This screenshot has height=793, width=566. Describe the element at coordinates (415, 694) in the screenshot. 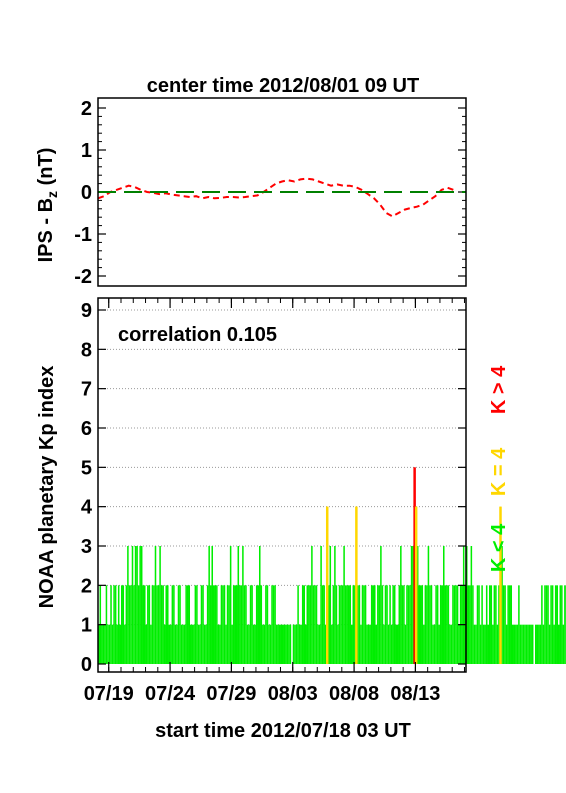

I see `kp-x-tick-label: 08/13` at that location.